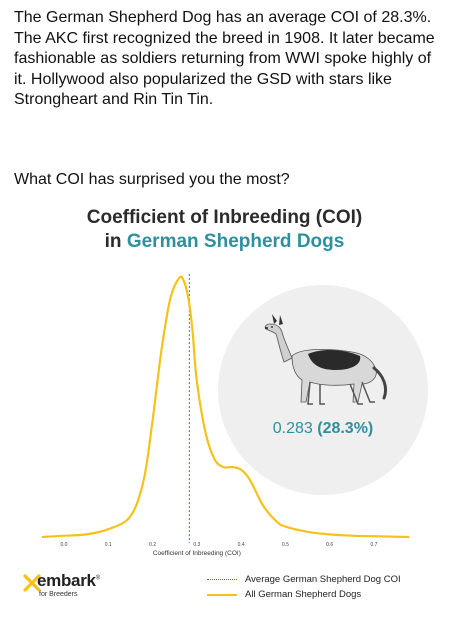  I want to click on x-tick-label-7: 0.7, so click(374, 545).